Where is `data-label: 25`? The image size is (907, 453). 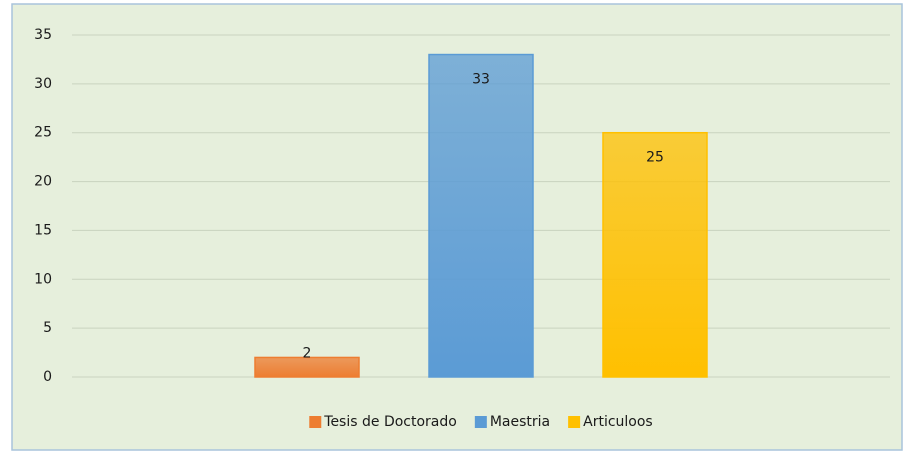
data-label: 25 is located at coordinates (655, 158).